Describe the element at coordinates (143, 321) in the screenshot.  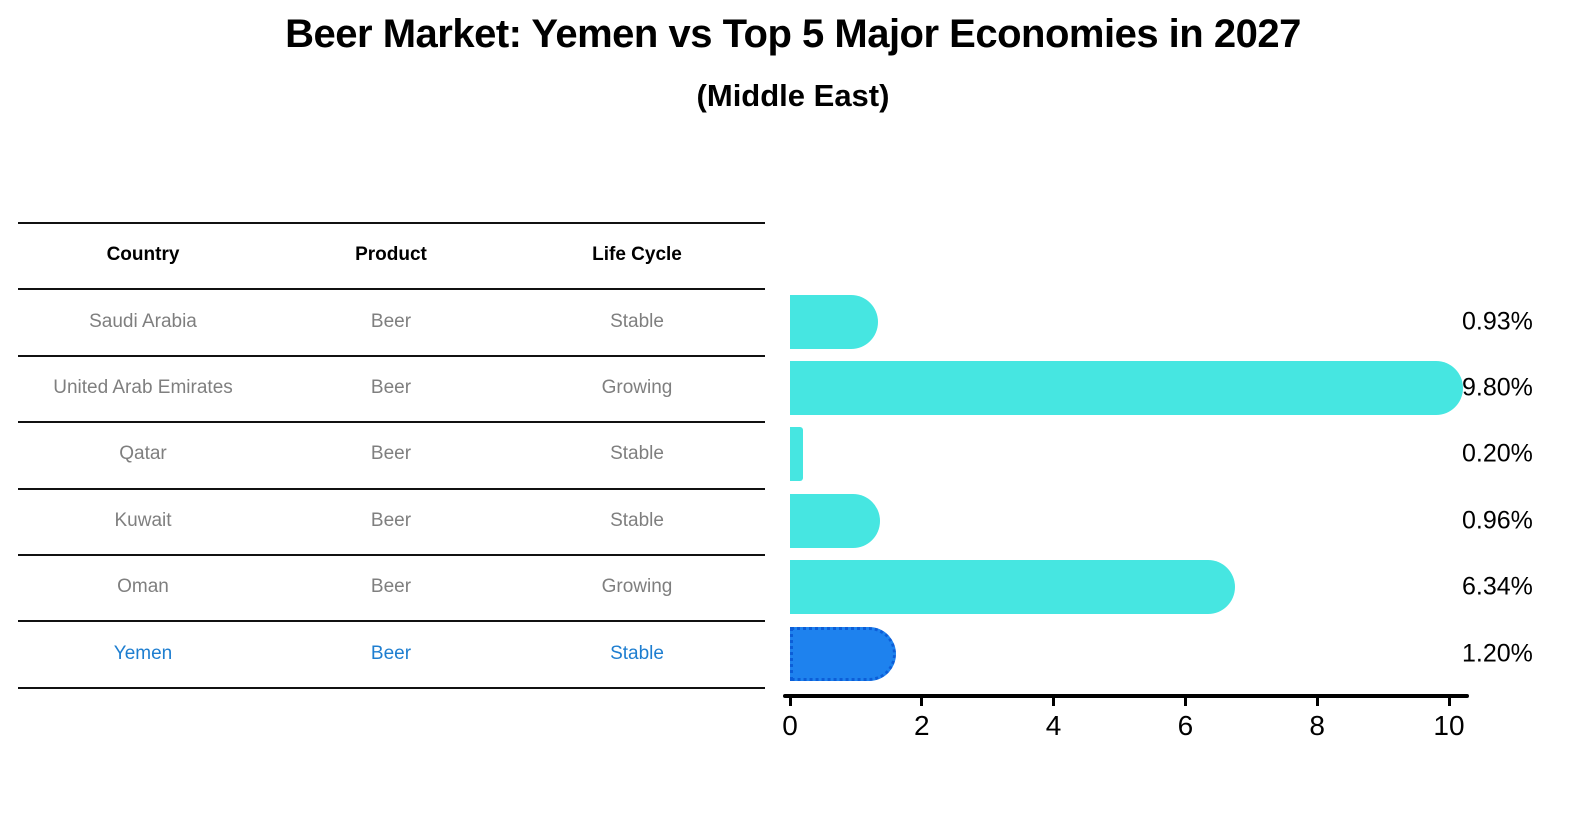
I see `cell-country: Saudi Arabia` at that location.